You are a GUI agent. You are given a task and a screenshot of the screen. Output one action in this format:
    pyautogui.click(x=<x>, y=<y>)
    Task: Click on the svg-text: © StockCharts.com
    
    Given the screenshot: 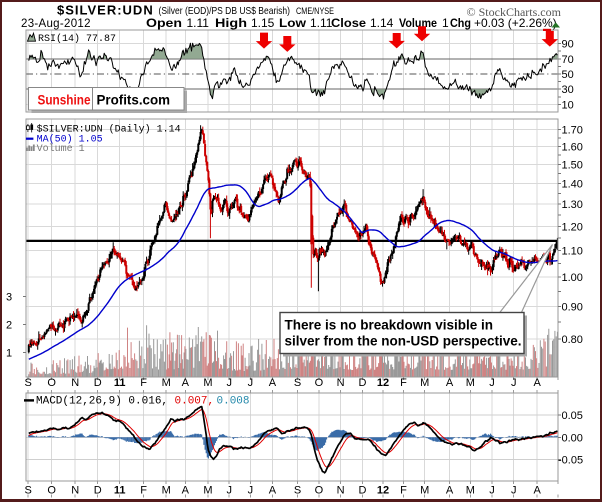 What is the action you would take?
    pyautogui.click(x=514, y=12)
    